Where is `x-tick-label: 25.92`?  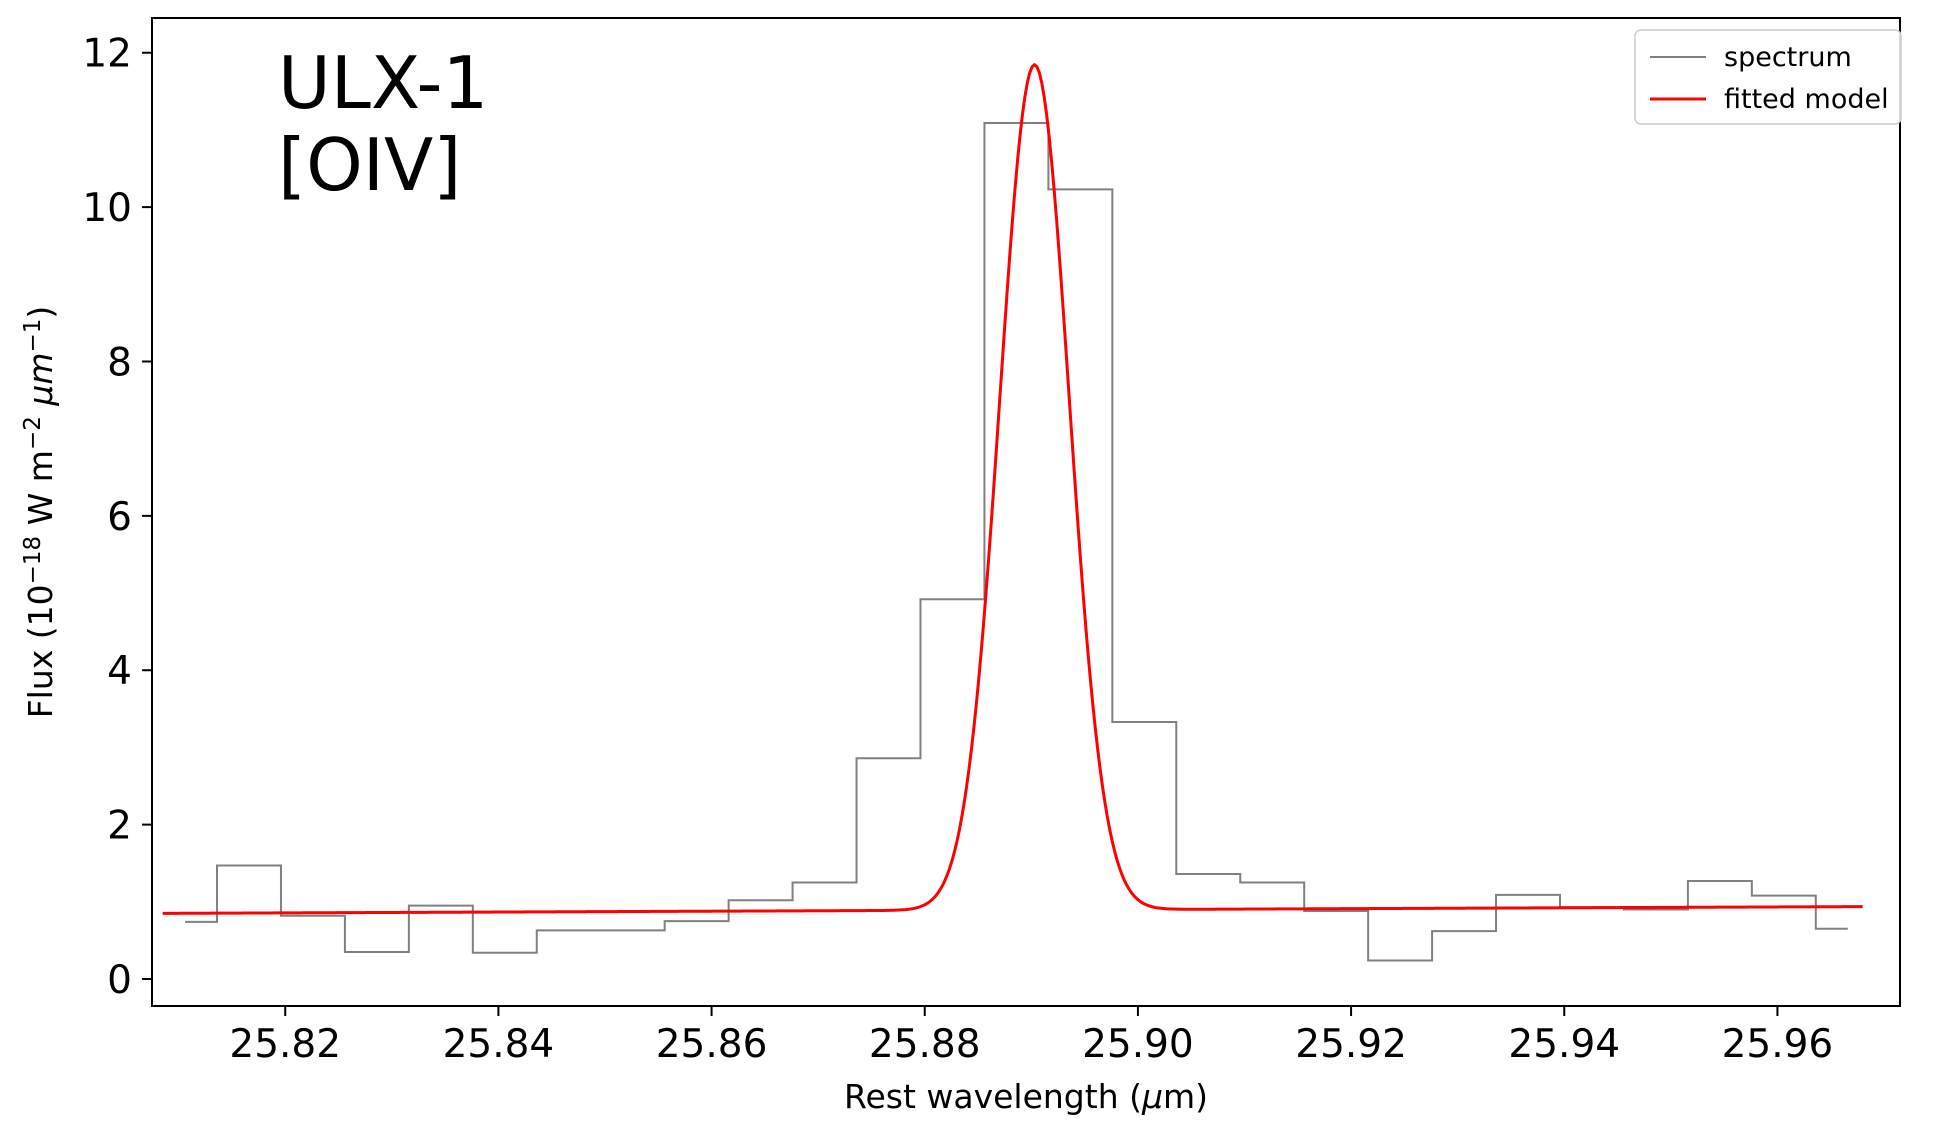
x-tick-label: 25.92 is located at coordinates (1351, 1044).